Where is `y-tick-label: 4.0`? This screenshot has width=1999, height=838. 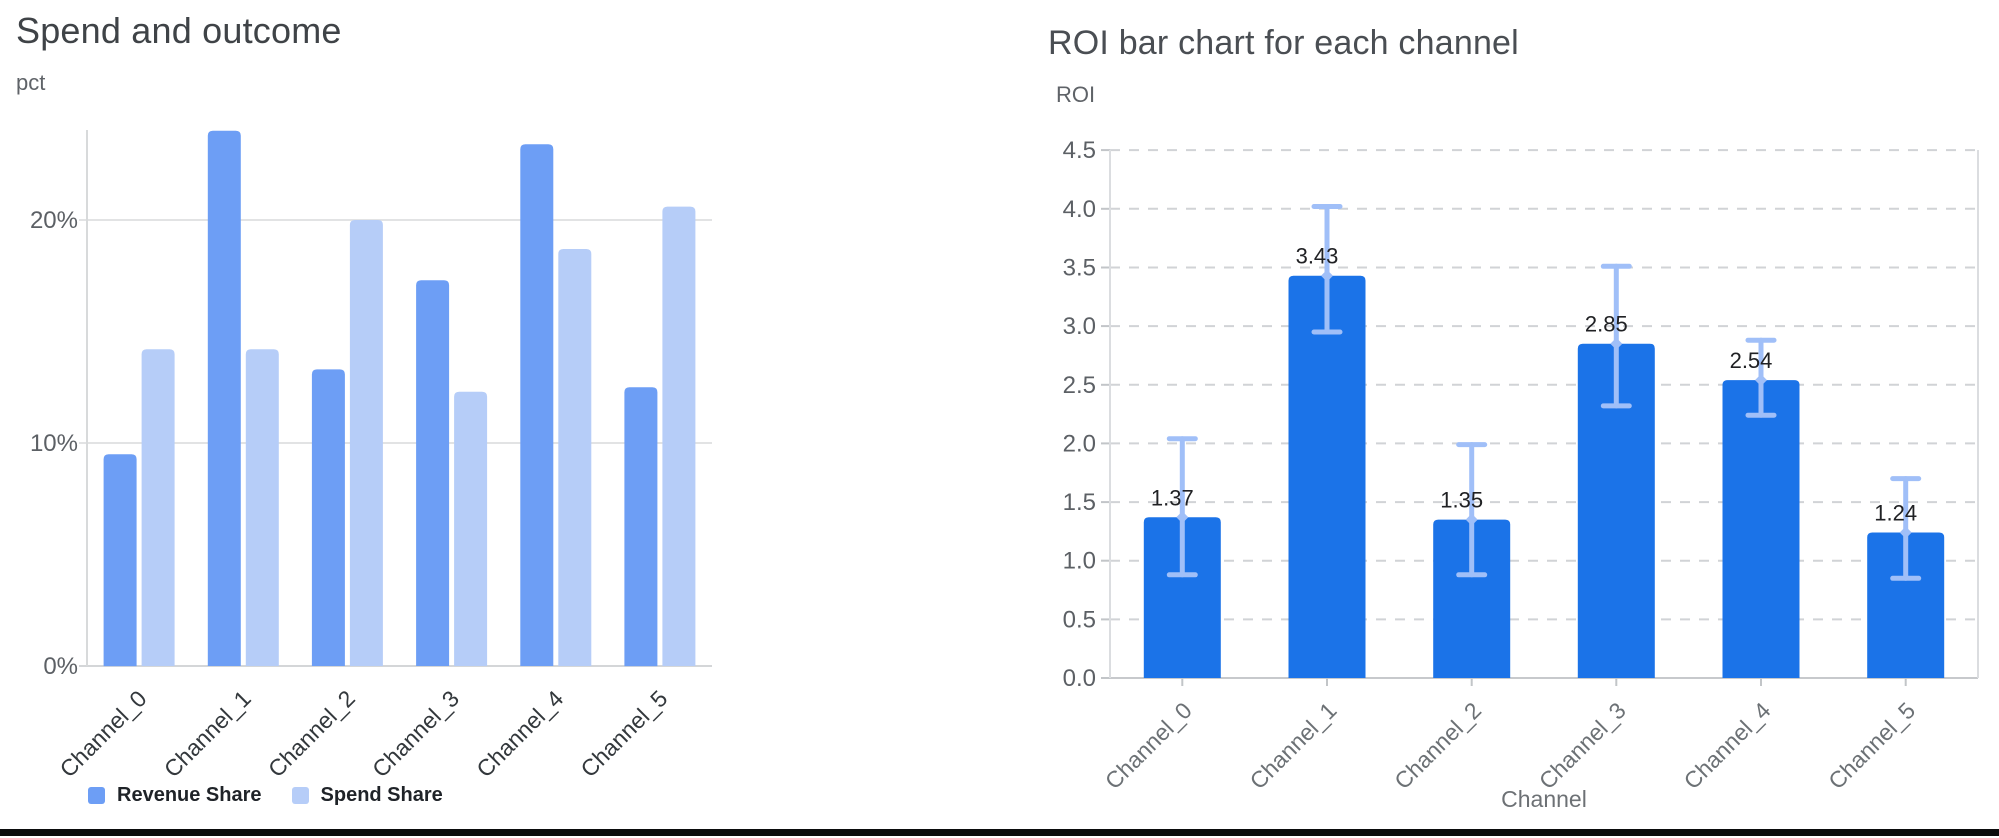 y-tick-label: 4.0 is located at coordinates (1079, 209).